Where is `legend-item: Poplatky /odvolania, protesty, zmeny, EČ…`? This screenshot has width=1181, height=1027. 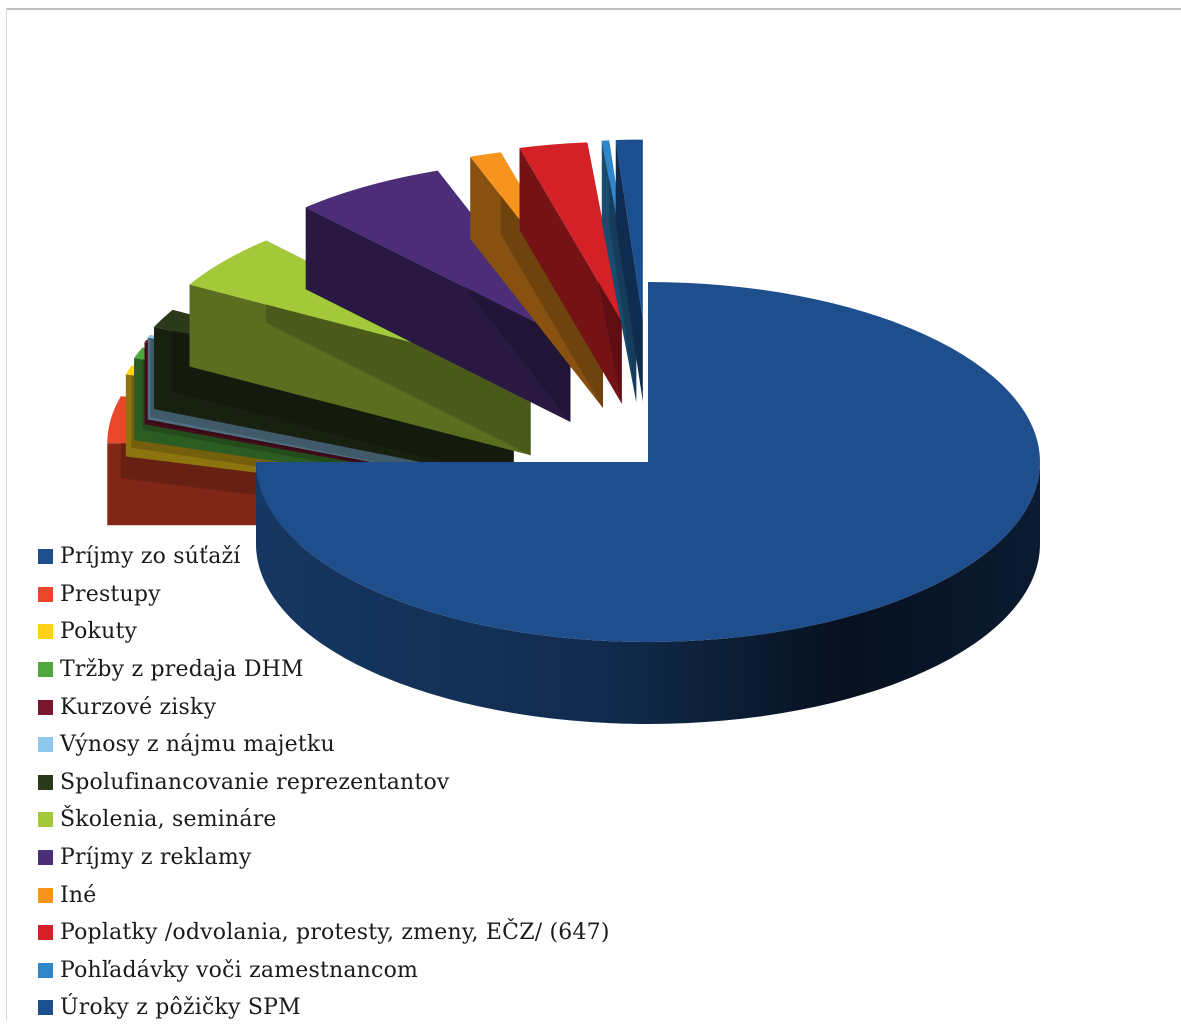
legend-item: Poplatky /odvolania, protesty, zmeny, EČ… is located at coordinates (324, 933).